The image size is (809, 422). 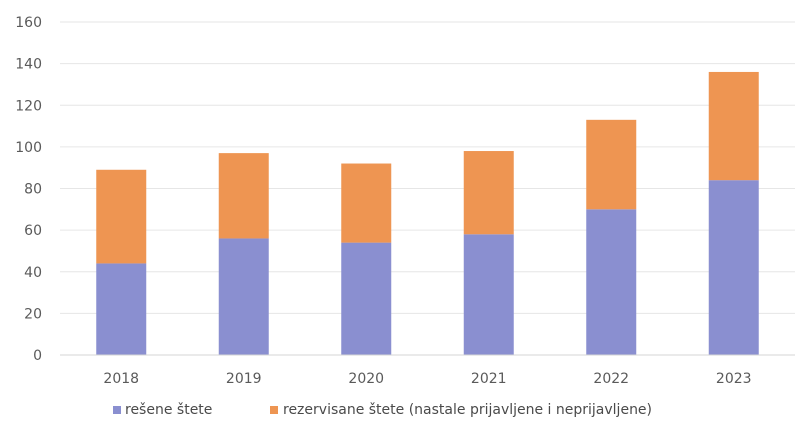 I want to click on x-tick-label-2019: 2019, so click(x=244, y=379).